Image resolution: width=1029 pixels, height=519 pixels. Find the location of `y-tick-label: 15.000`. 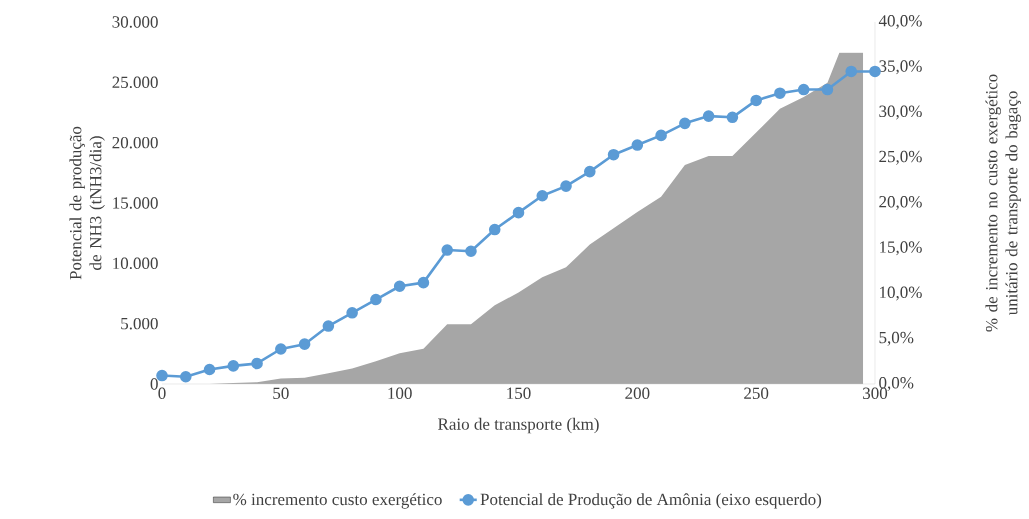

y-tick-label: 15.000 is located at coordinates (135, 203).